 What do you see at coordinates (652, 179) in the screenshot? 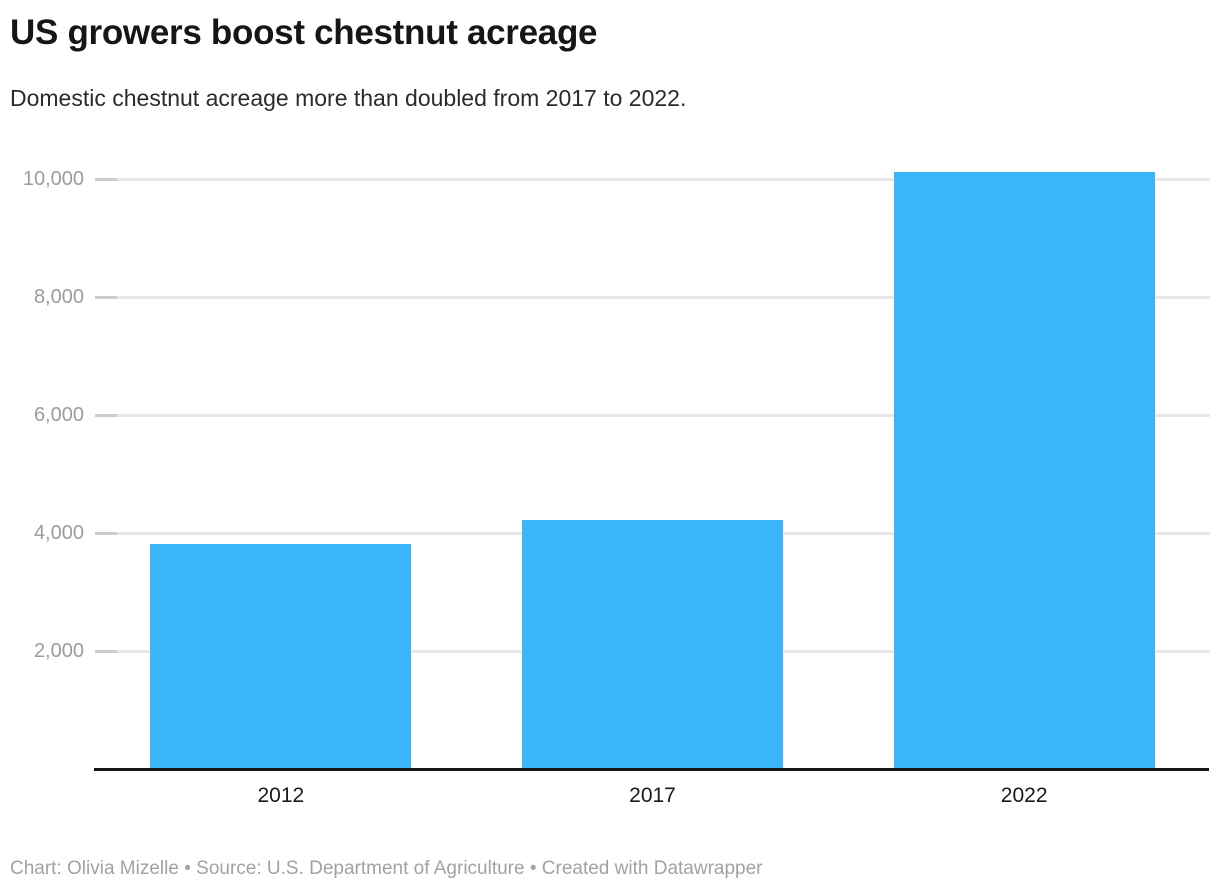
I see `gridline-10,000` at bounding box center [652, 179].